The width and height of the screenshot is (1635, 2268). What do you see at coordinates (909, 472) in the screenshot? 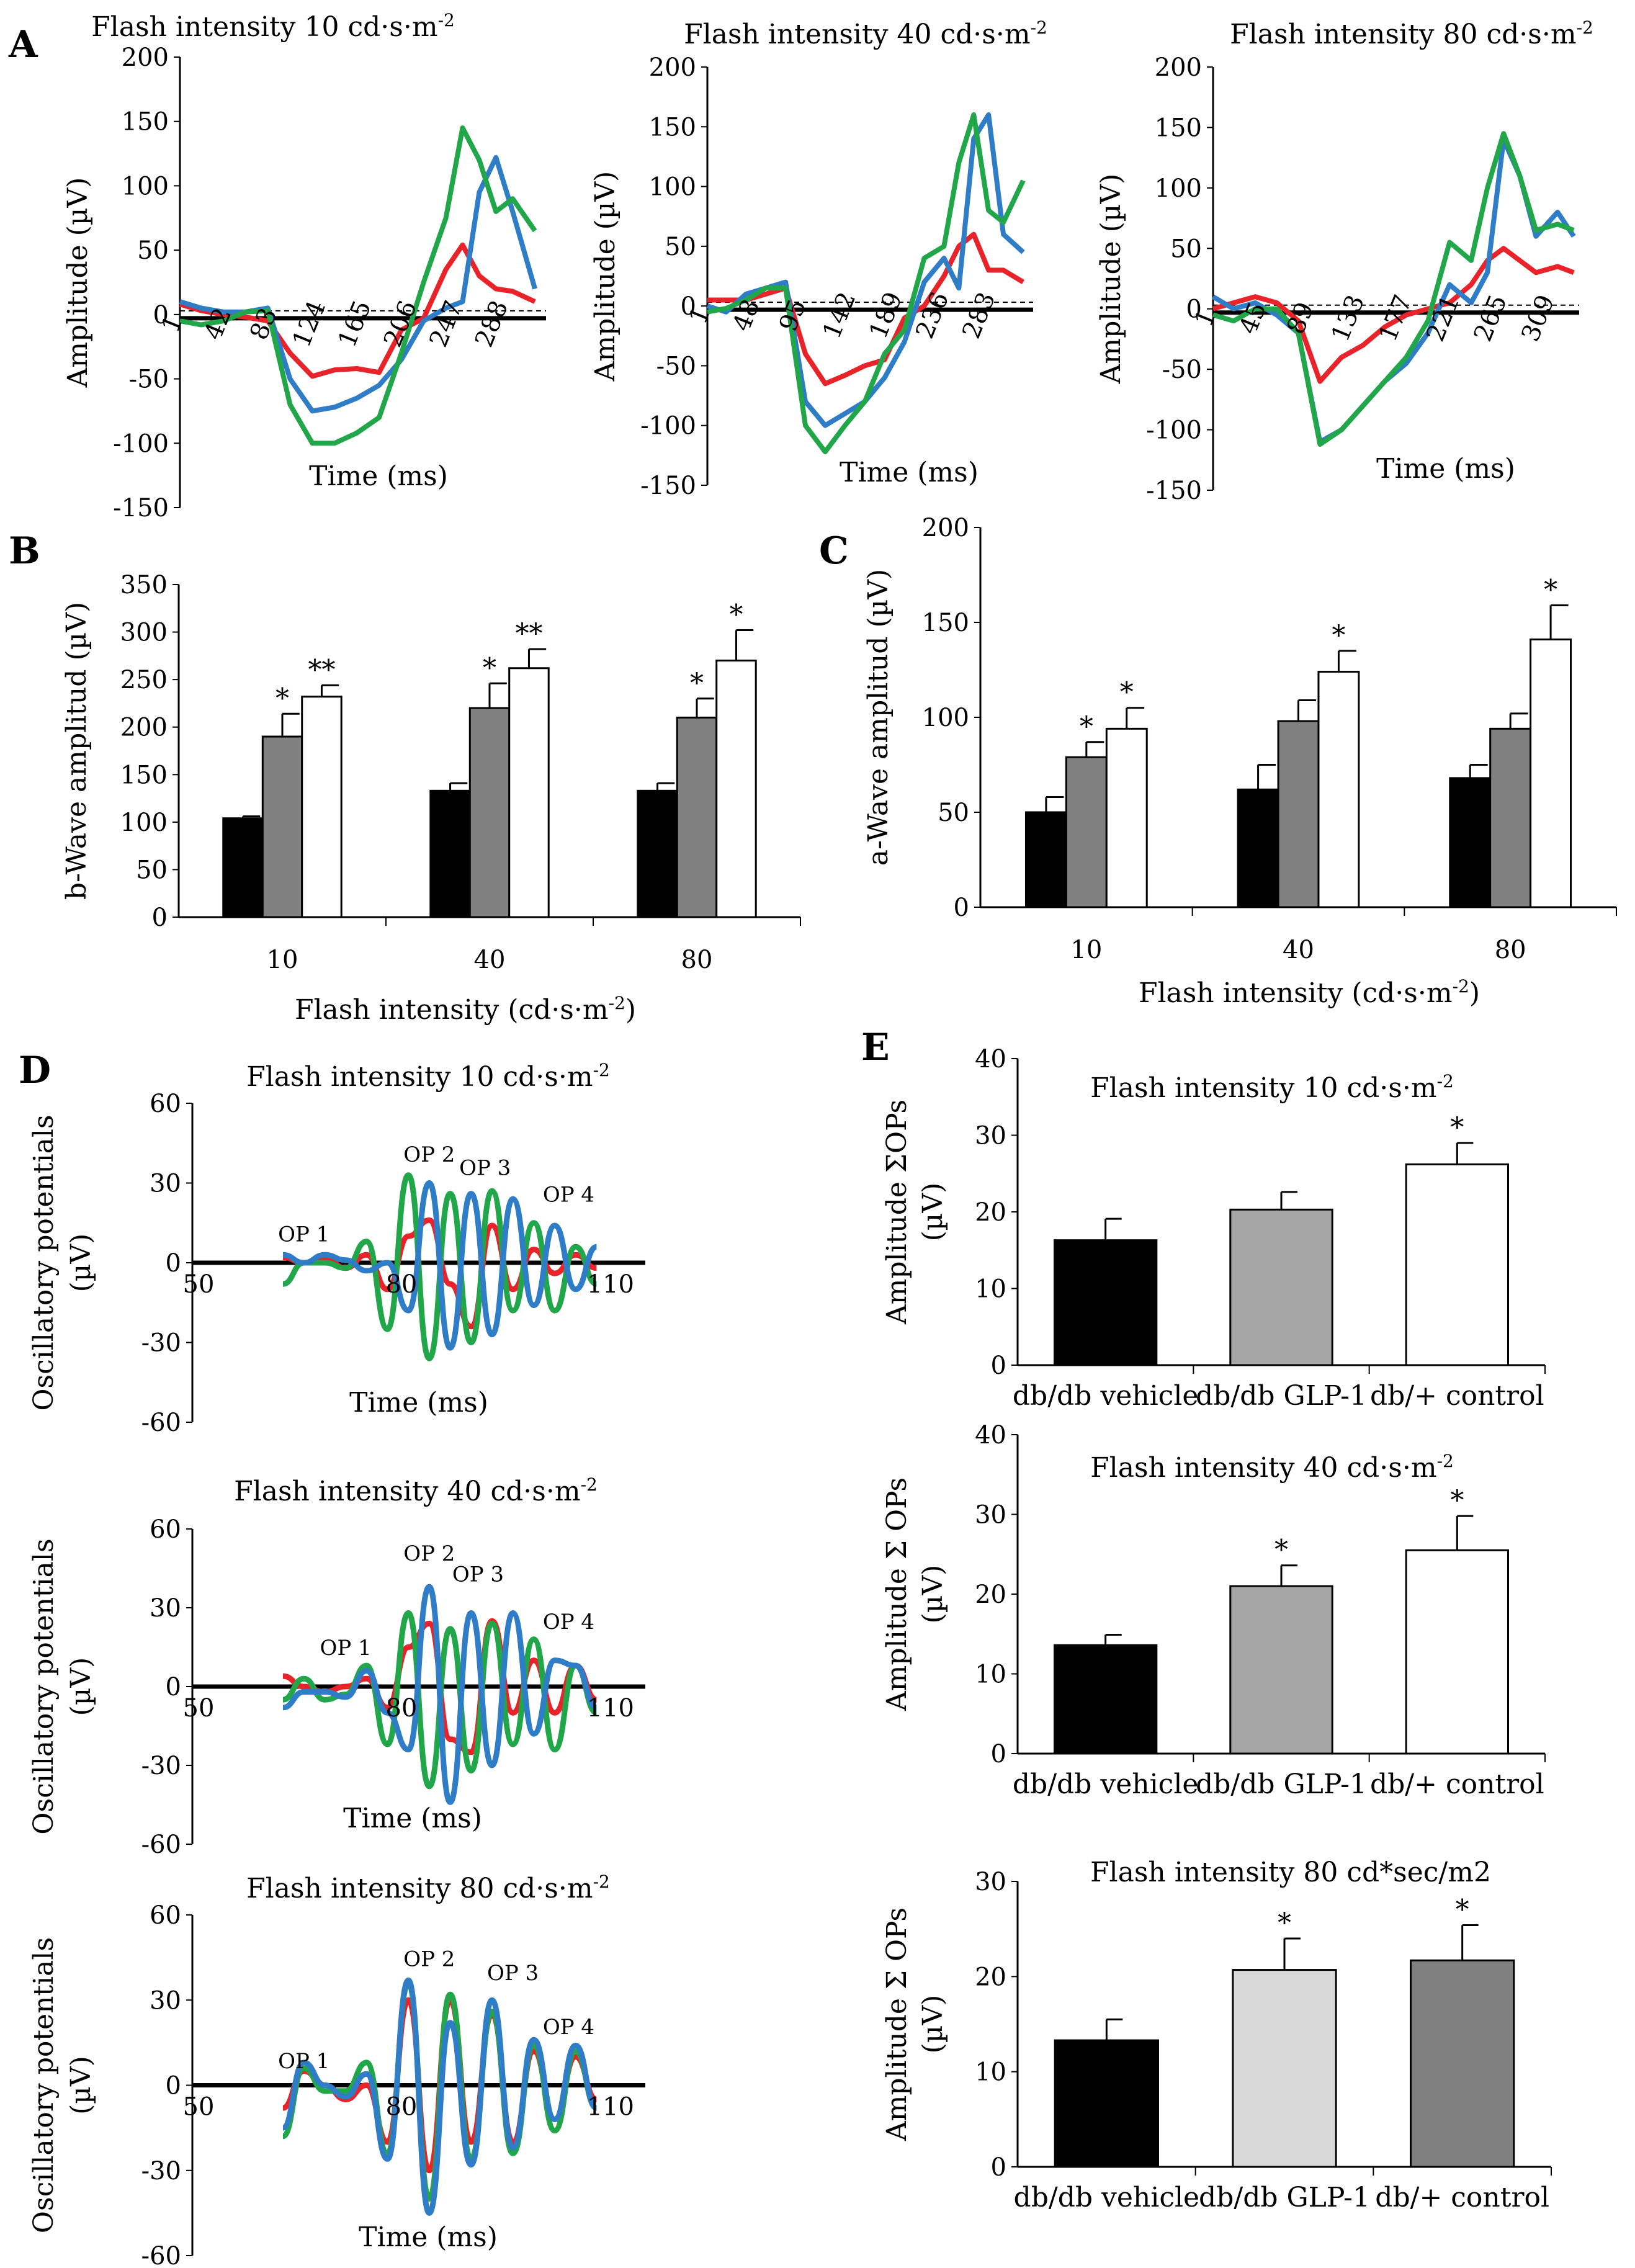
I see `a2-x-label: Time (ms)` at bounding box center [909, 472].